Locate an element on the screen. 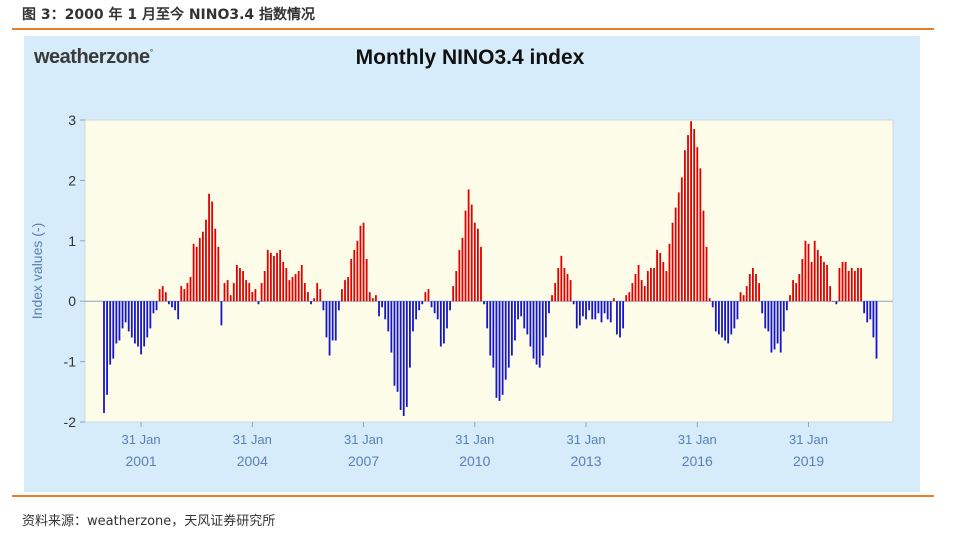  chart-title: Monthly NINO3.4 index is located at coordinates (470, 57).